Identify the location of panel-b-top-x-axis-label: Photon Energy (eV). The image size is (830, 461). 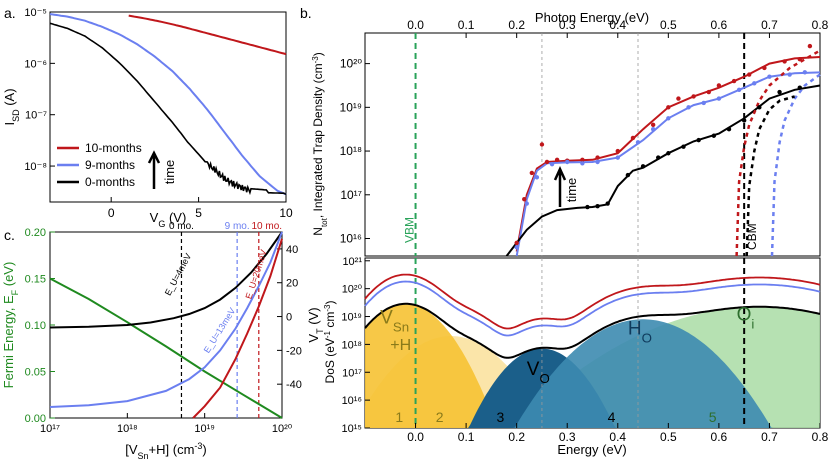
(592, 17).